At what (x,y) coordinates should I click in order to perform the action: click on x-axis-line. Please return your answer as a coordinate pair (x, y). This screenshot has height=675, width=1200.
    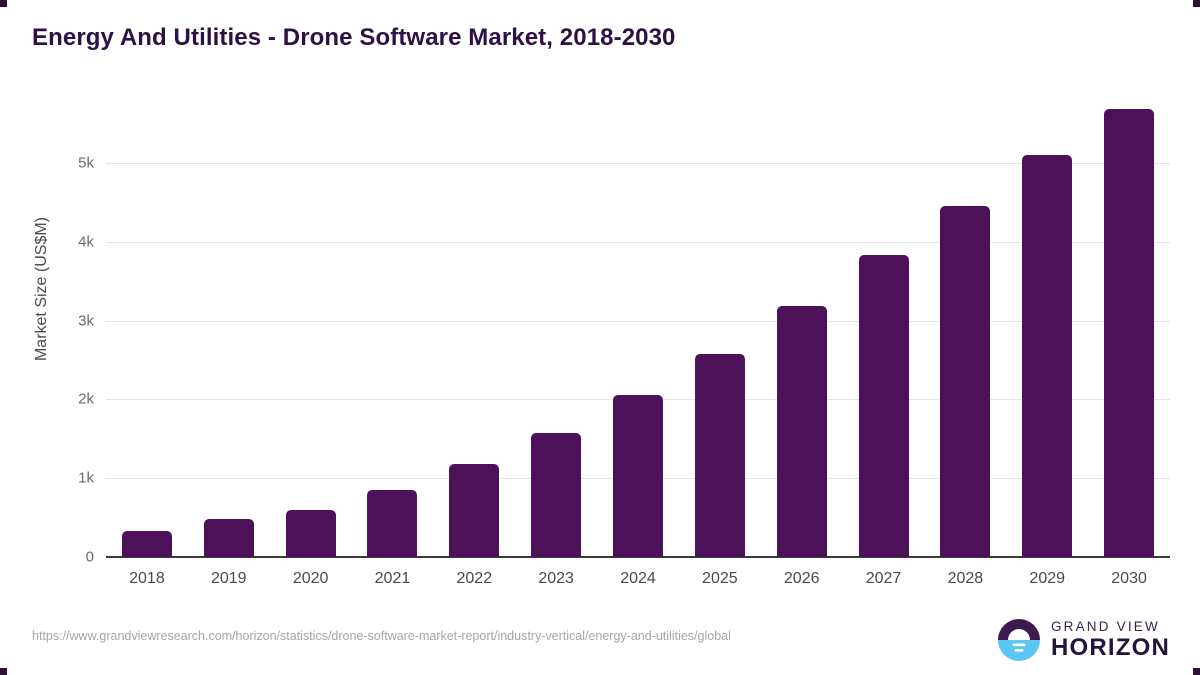
    Looking at the image, I should click on (638, 557).